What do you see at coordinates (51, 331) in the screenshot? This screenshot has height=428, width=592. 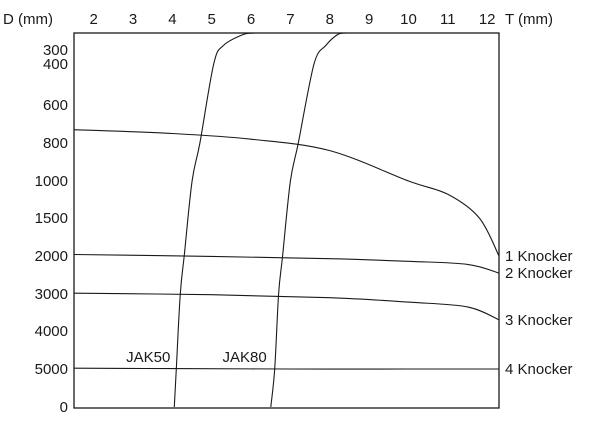 I see `y-tick-label: 4000` at bounding box center [51, 331].